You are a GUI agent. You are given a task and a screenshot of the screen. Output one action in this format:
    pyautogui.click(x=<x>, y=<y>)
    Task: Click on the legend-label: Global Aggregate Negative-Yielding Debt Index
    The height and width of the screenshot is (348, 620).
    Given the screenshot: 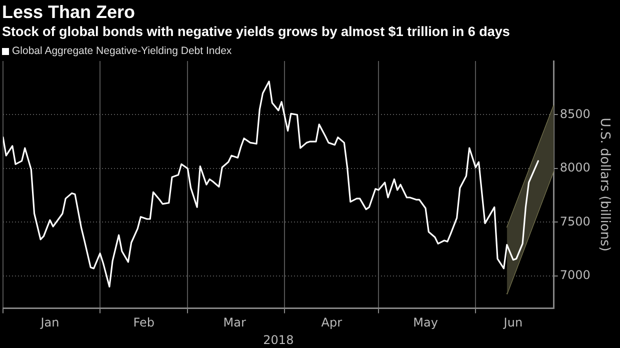 What is the action you would take?
    pyautogui.click(x=122, y=51)
    